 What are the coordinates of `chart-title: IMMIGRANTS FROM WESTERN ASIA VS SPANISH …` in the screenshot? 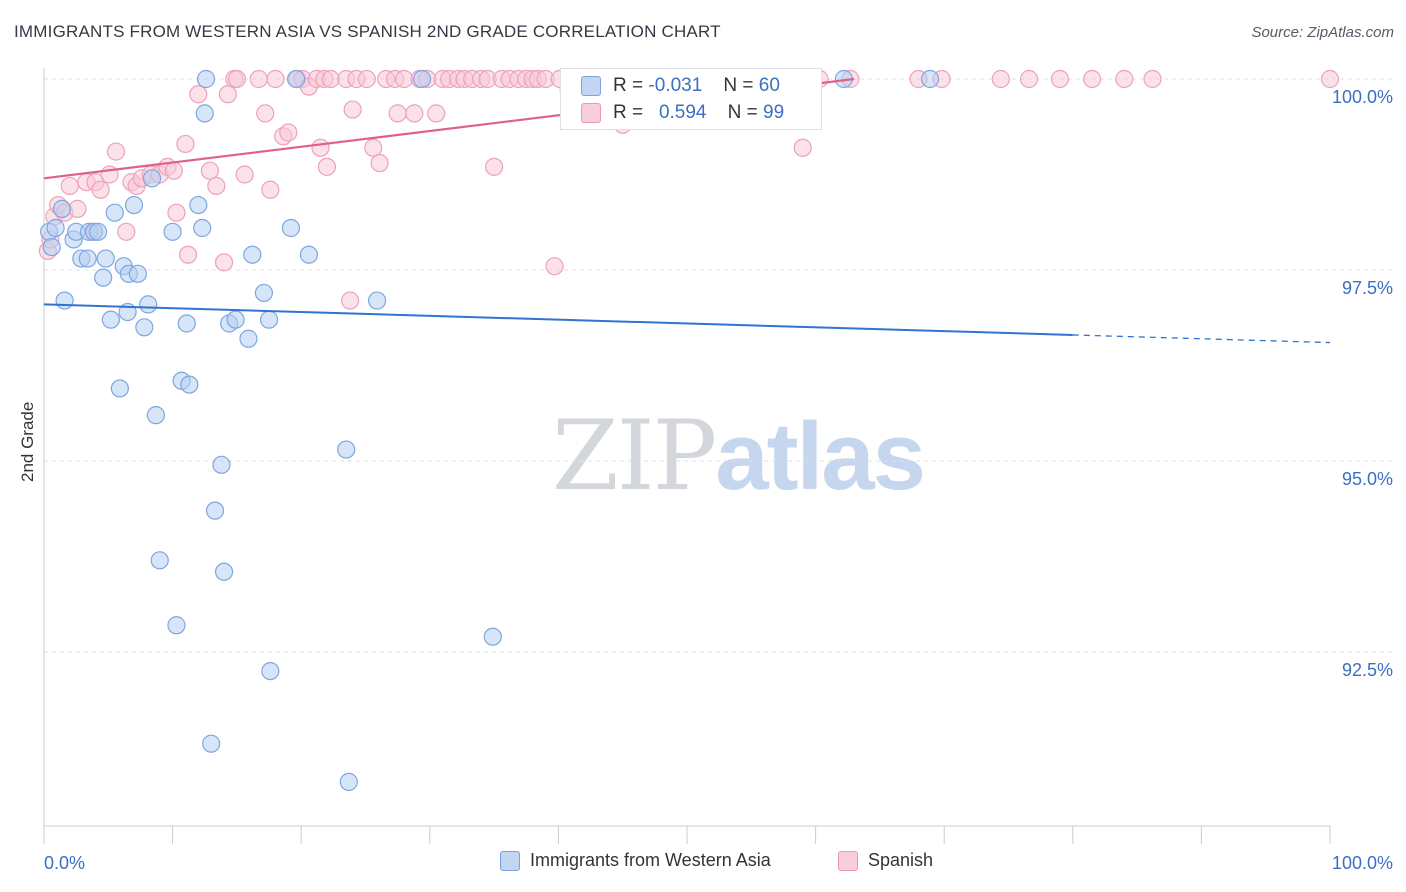 It's located at (367, 31).